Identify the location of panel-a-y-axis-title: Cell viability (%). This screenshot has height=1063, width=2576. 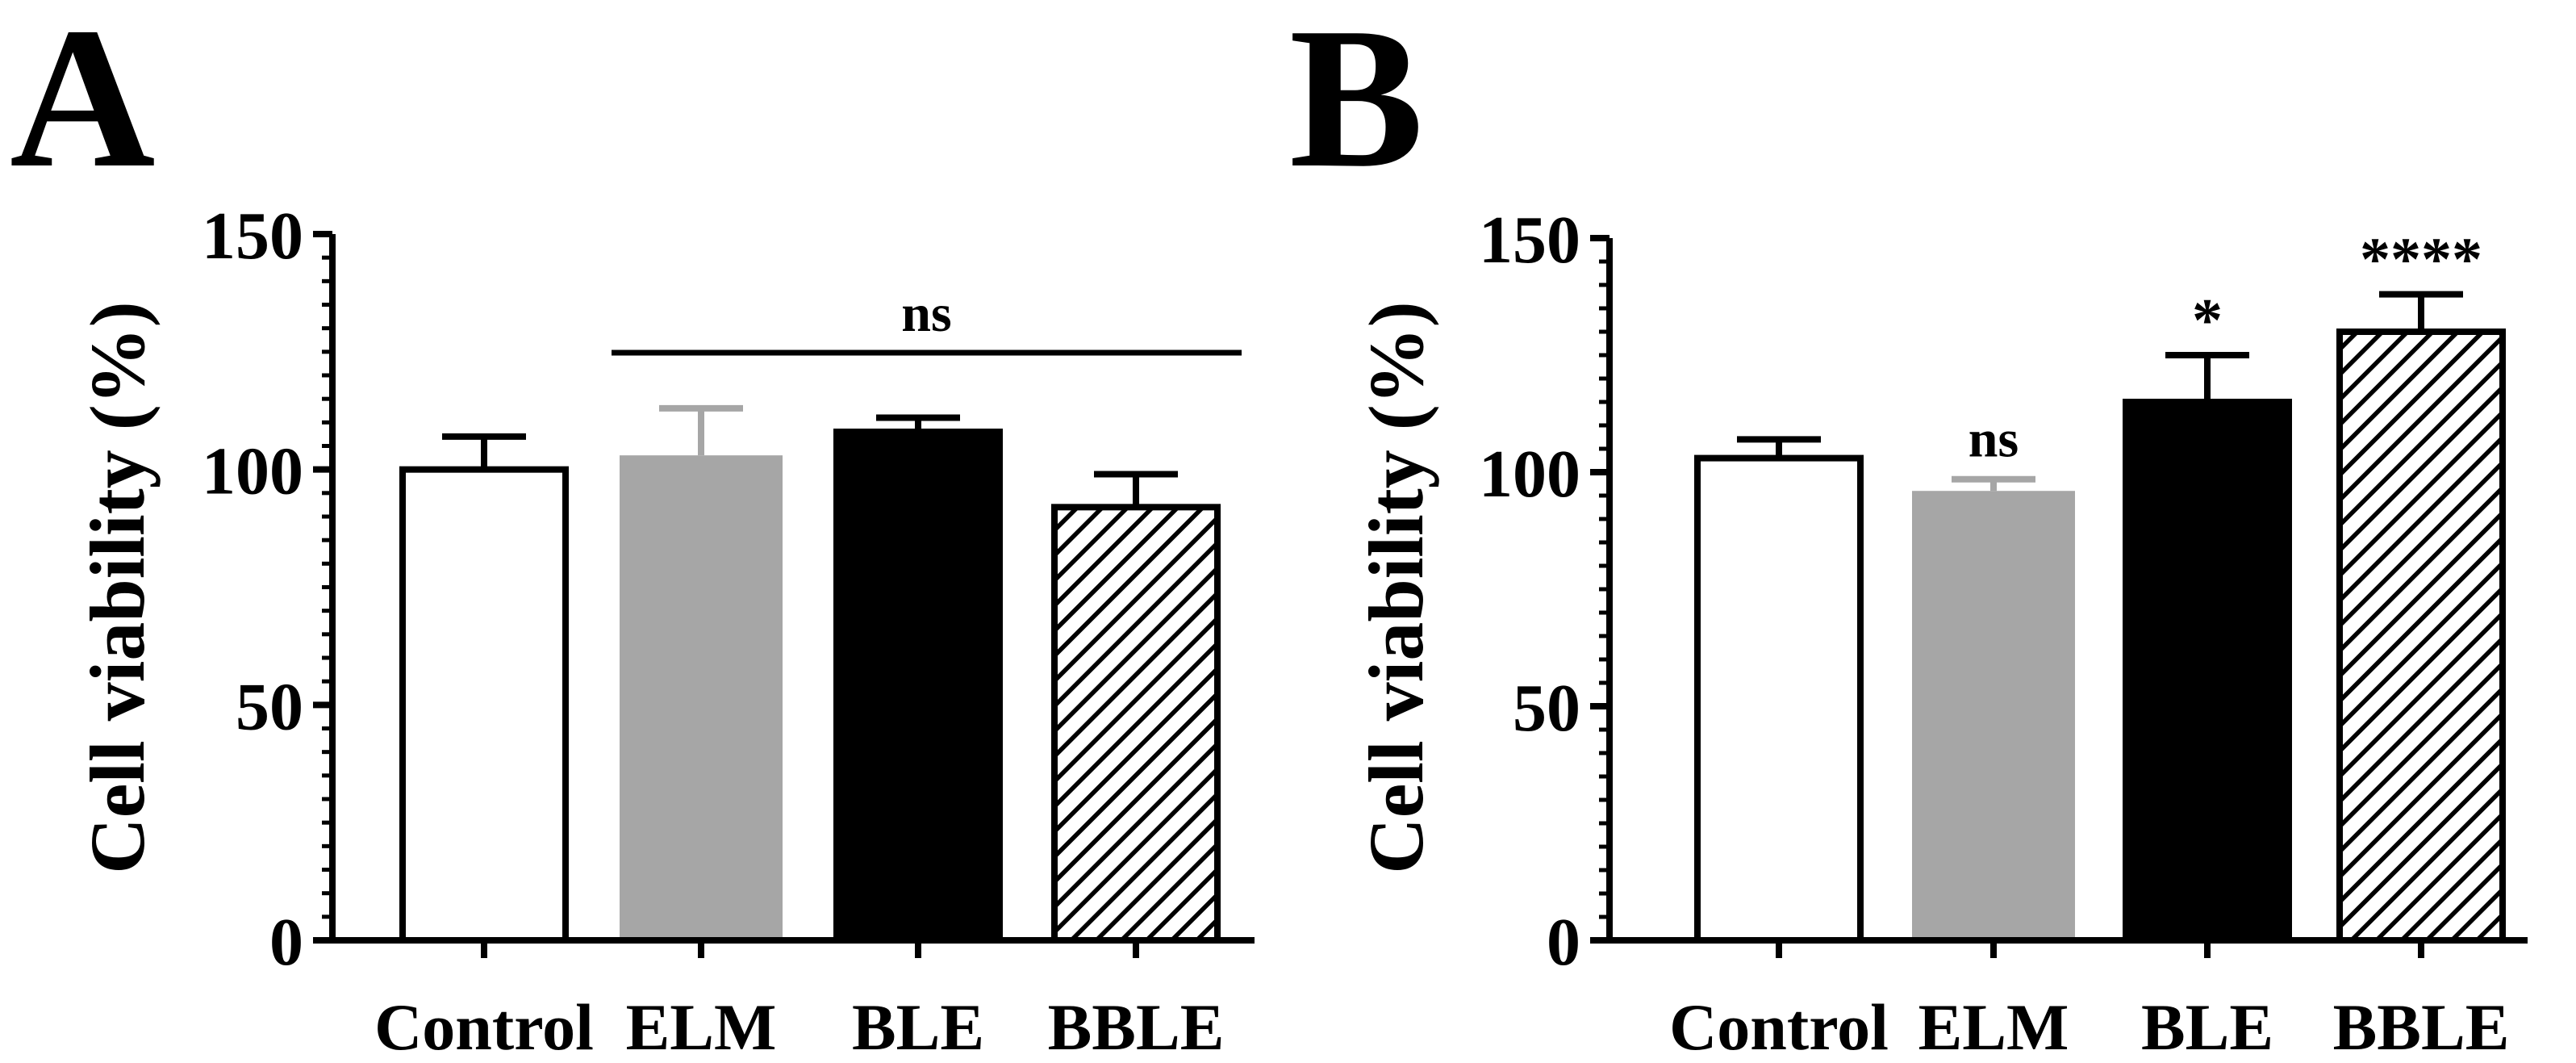
(118, 587).